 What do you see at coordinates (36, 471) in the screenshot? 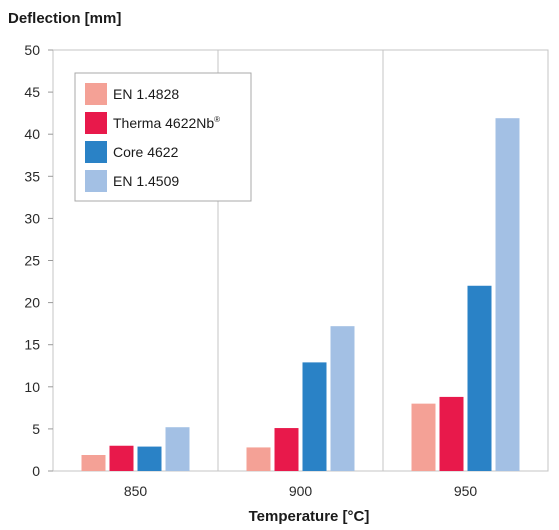
I see `y-tick-label: 0` at bounding box center [36, 471].